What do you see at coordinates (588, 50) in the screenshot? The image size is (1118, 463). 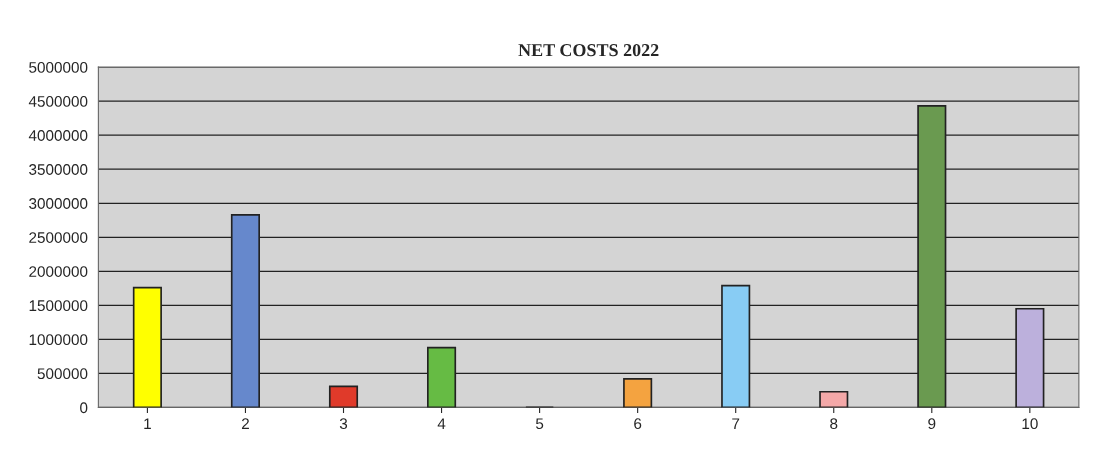 I see `chart-title: NET COSTS 2022` at bounding box center [588, 50].